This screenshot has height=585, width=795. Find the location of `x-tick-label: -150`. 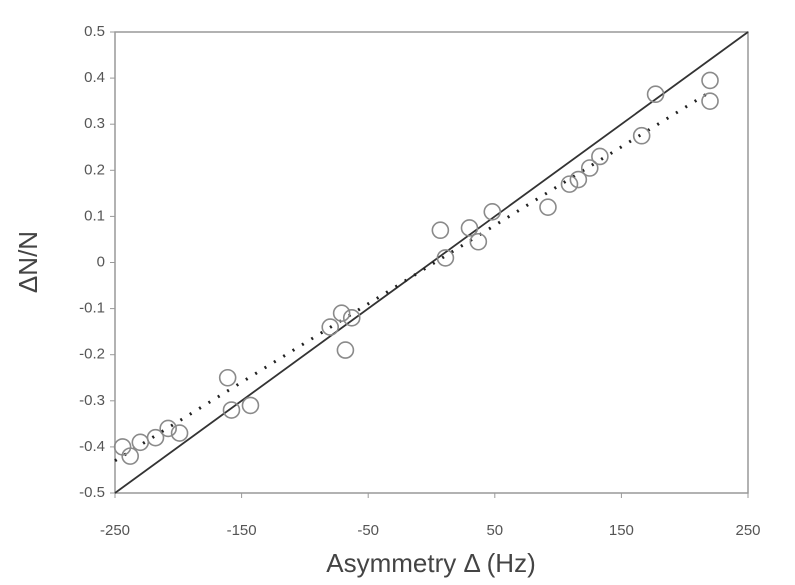

x-tick-label: -150 is located at coordinates (242, 530).